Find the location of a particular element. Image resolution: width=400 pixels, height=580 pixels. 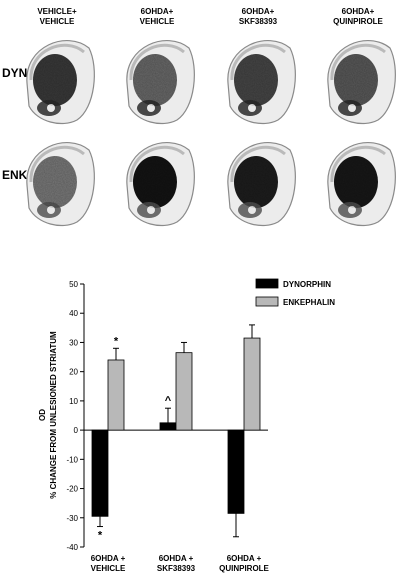

category-label: SKF38393 is located at coordinates (176, 568).